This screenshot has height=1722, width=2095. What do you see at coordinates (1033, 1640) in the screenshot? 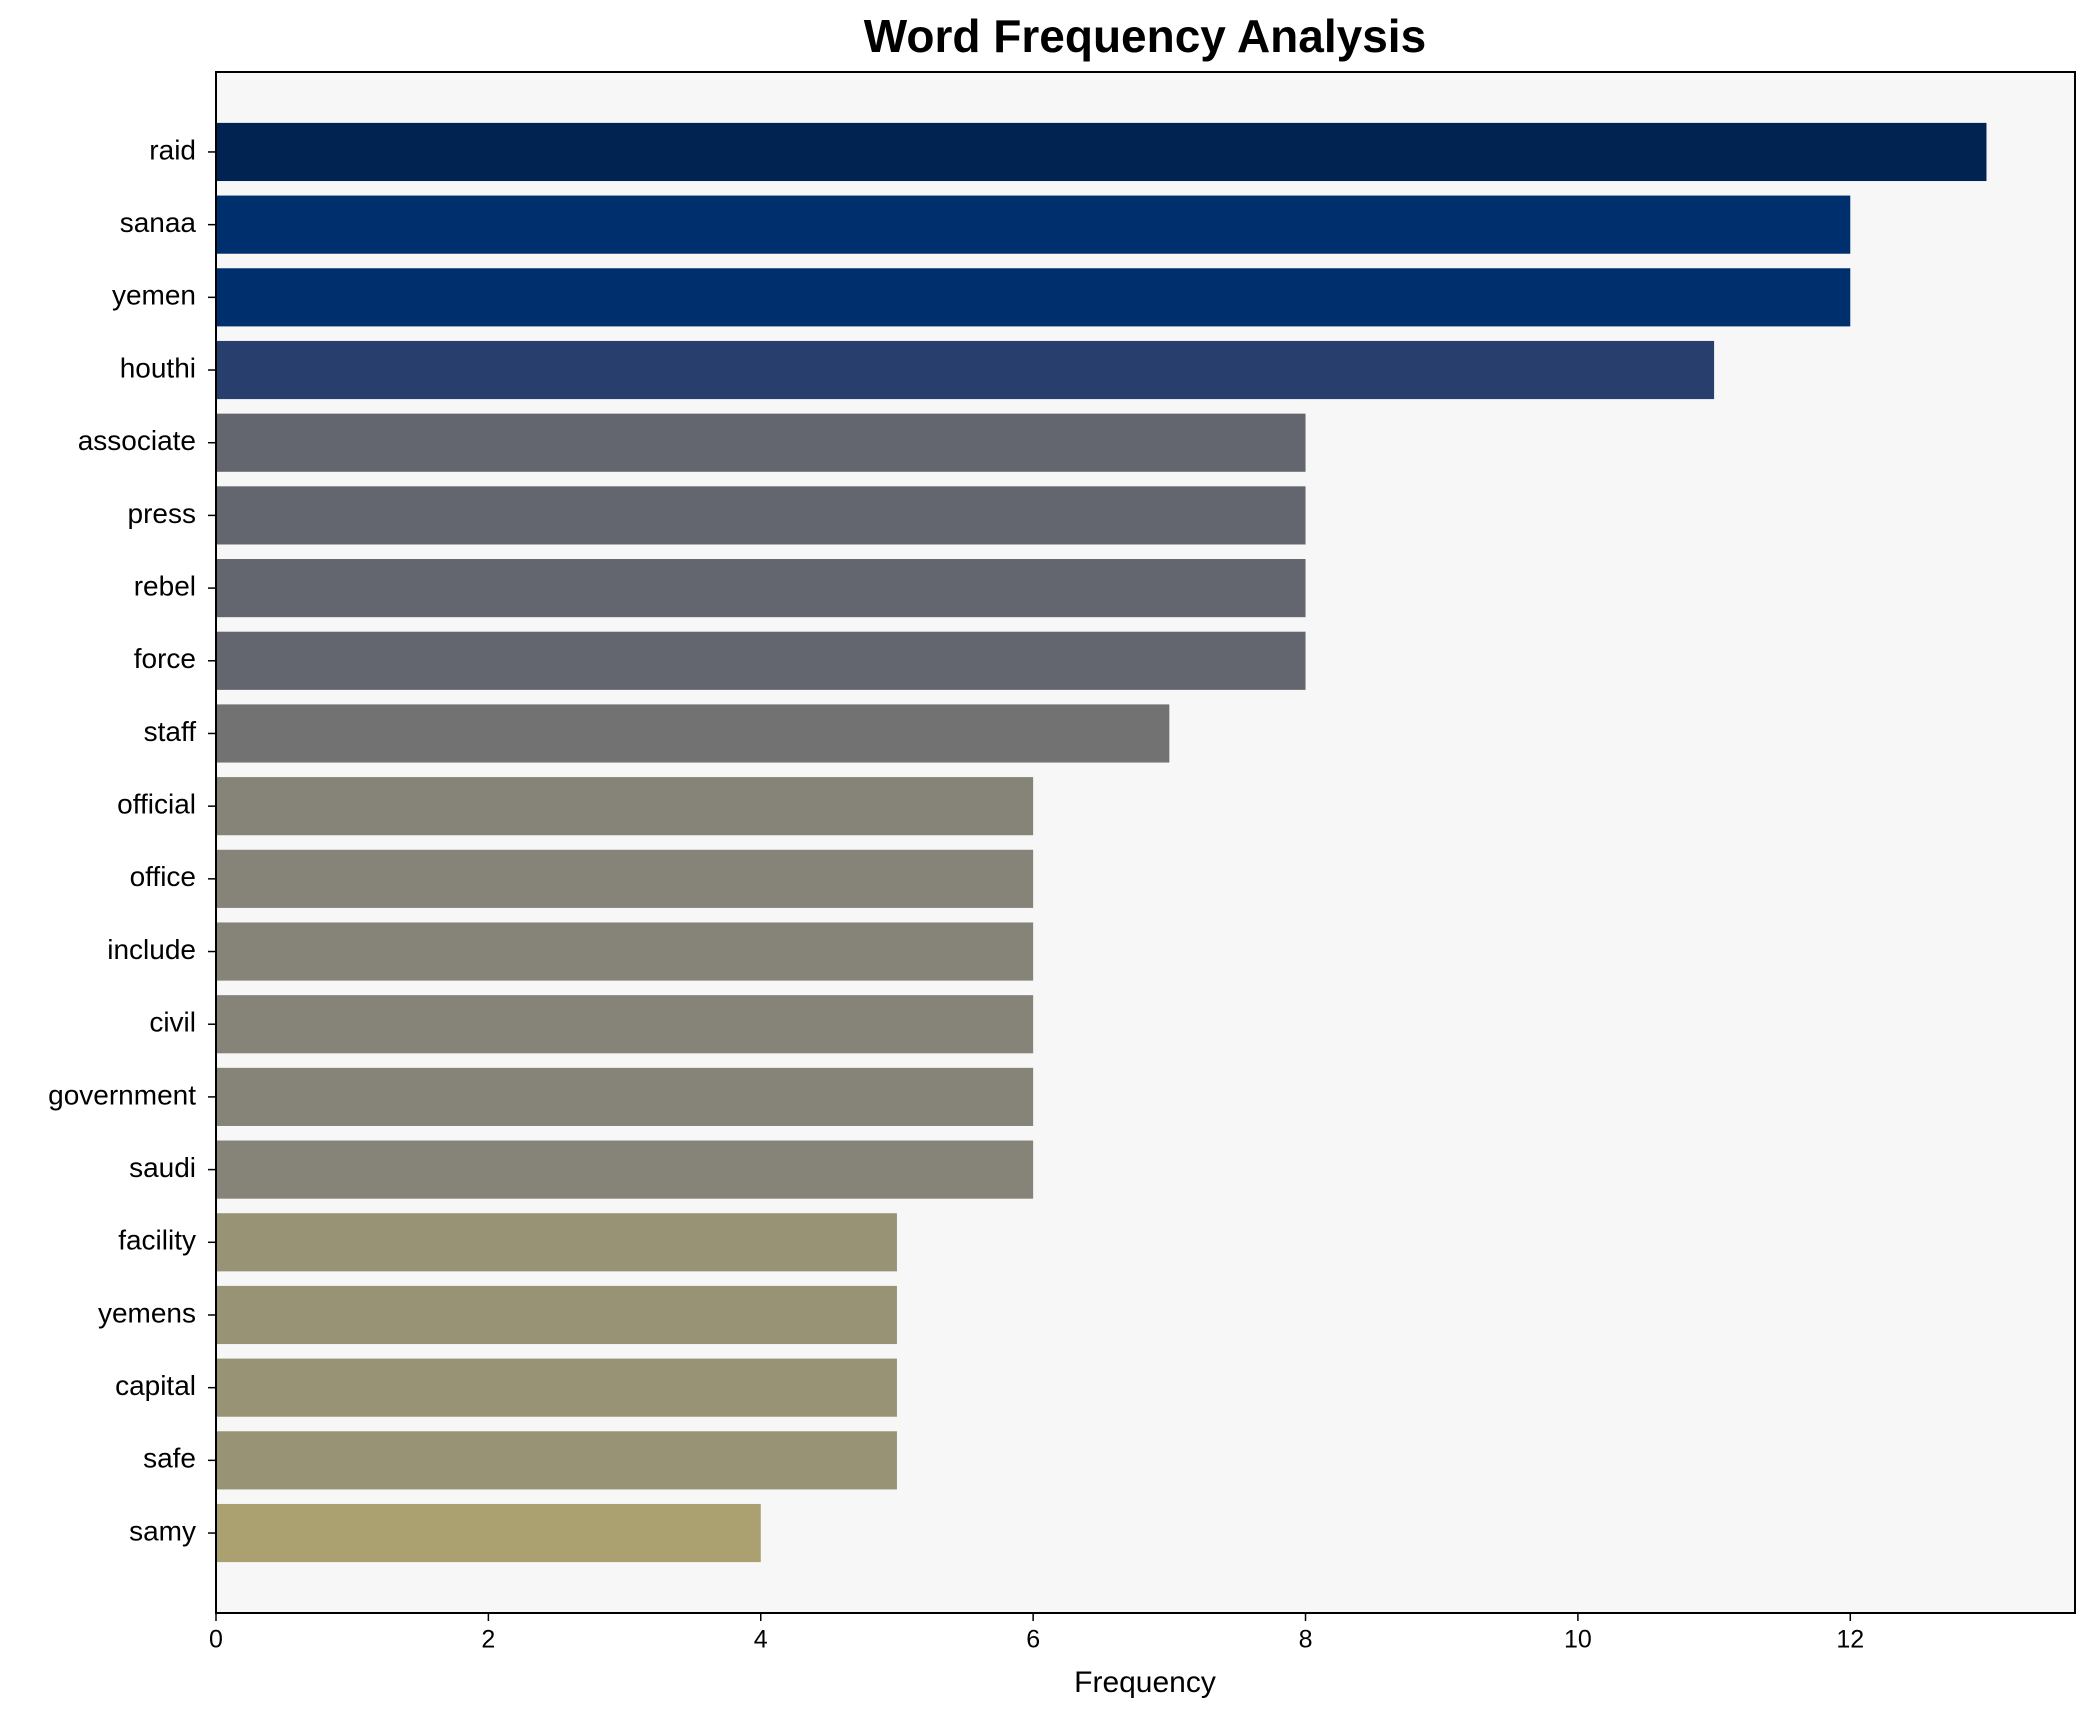
I see `x-tick-label: 6` at bounding box center [1033, 1640].